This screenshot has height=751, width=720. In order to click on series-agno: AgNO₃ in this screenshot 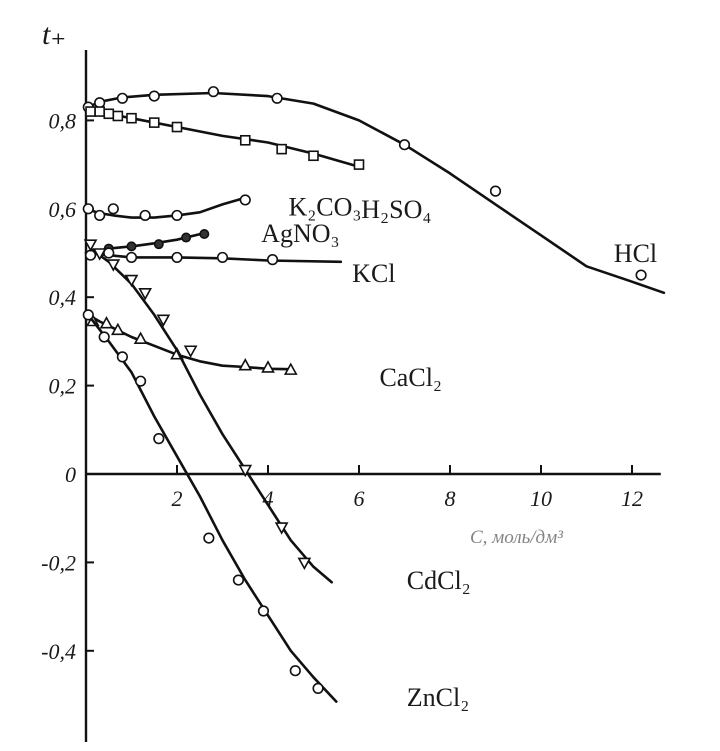, I will do `click(212, 237)`.